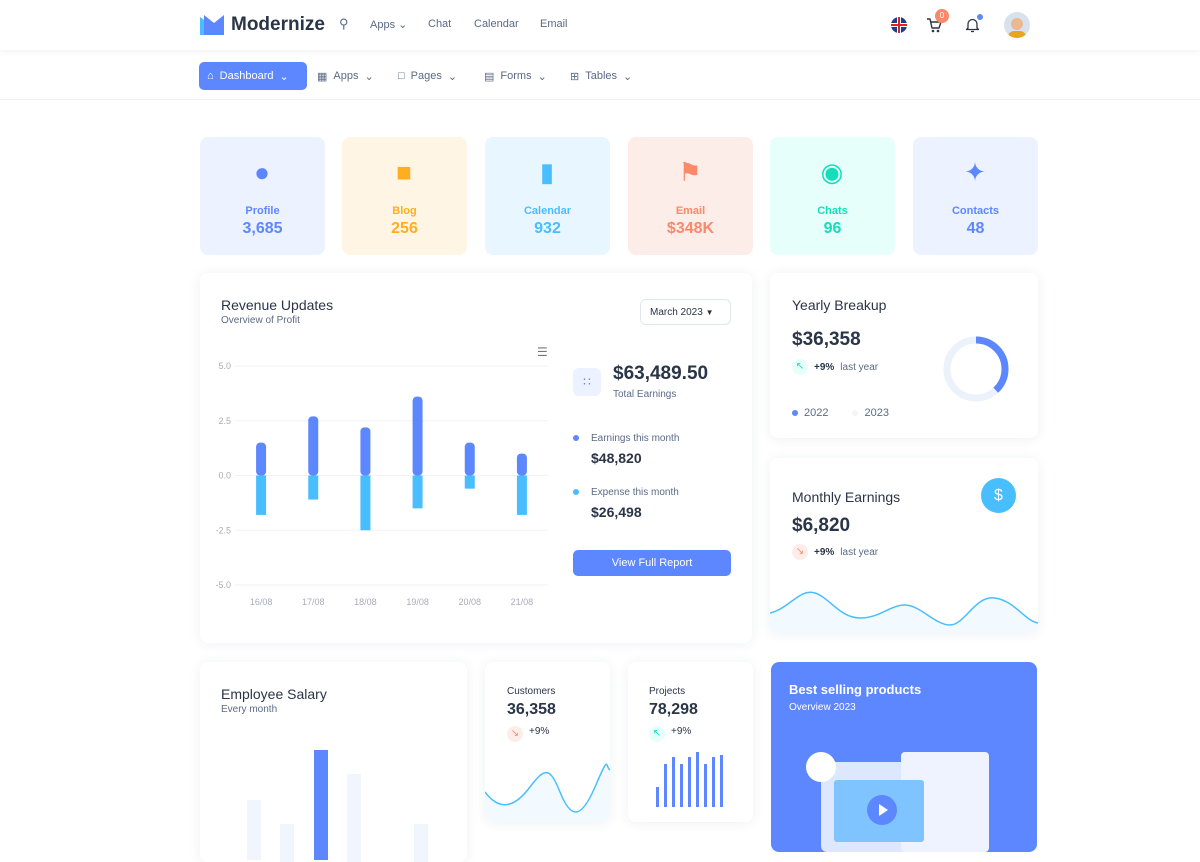  I want to click on table-icon: ⊞, so click(575, 76).